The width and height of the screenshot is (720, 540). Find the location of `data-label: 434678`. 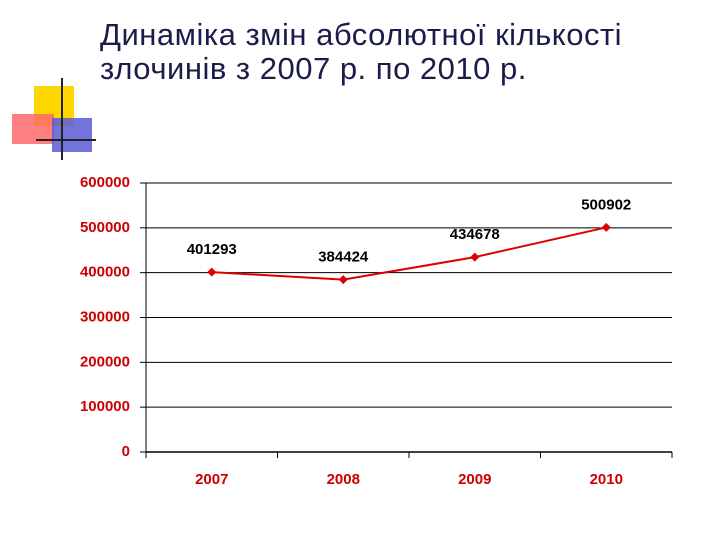

data-label: 434678 is located at coordinates (475, 234).